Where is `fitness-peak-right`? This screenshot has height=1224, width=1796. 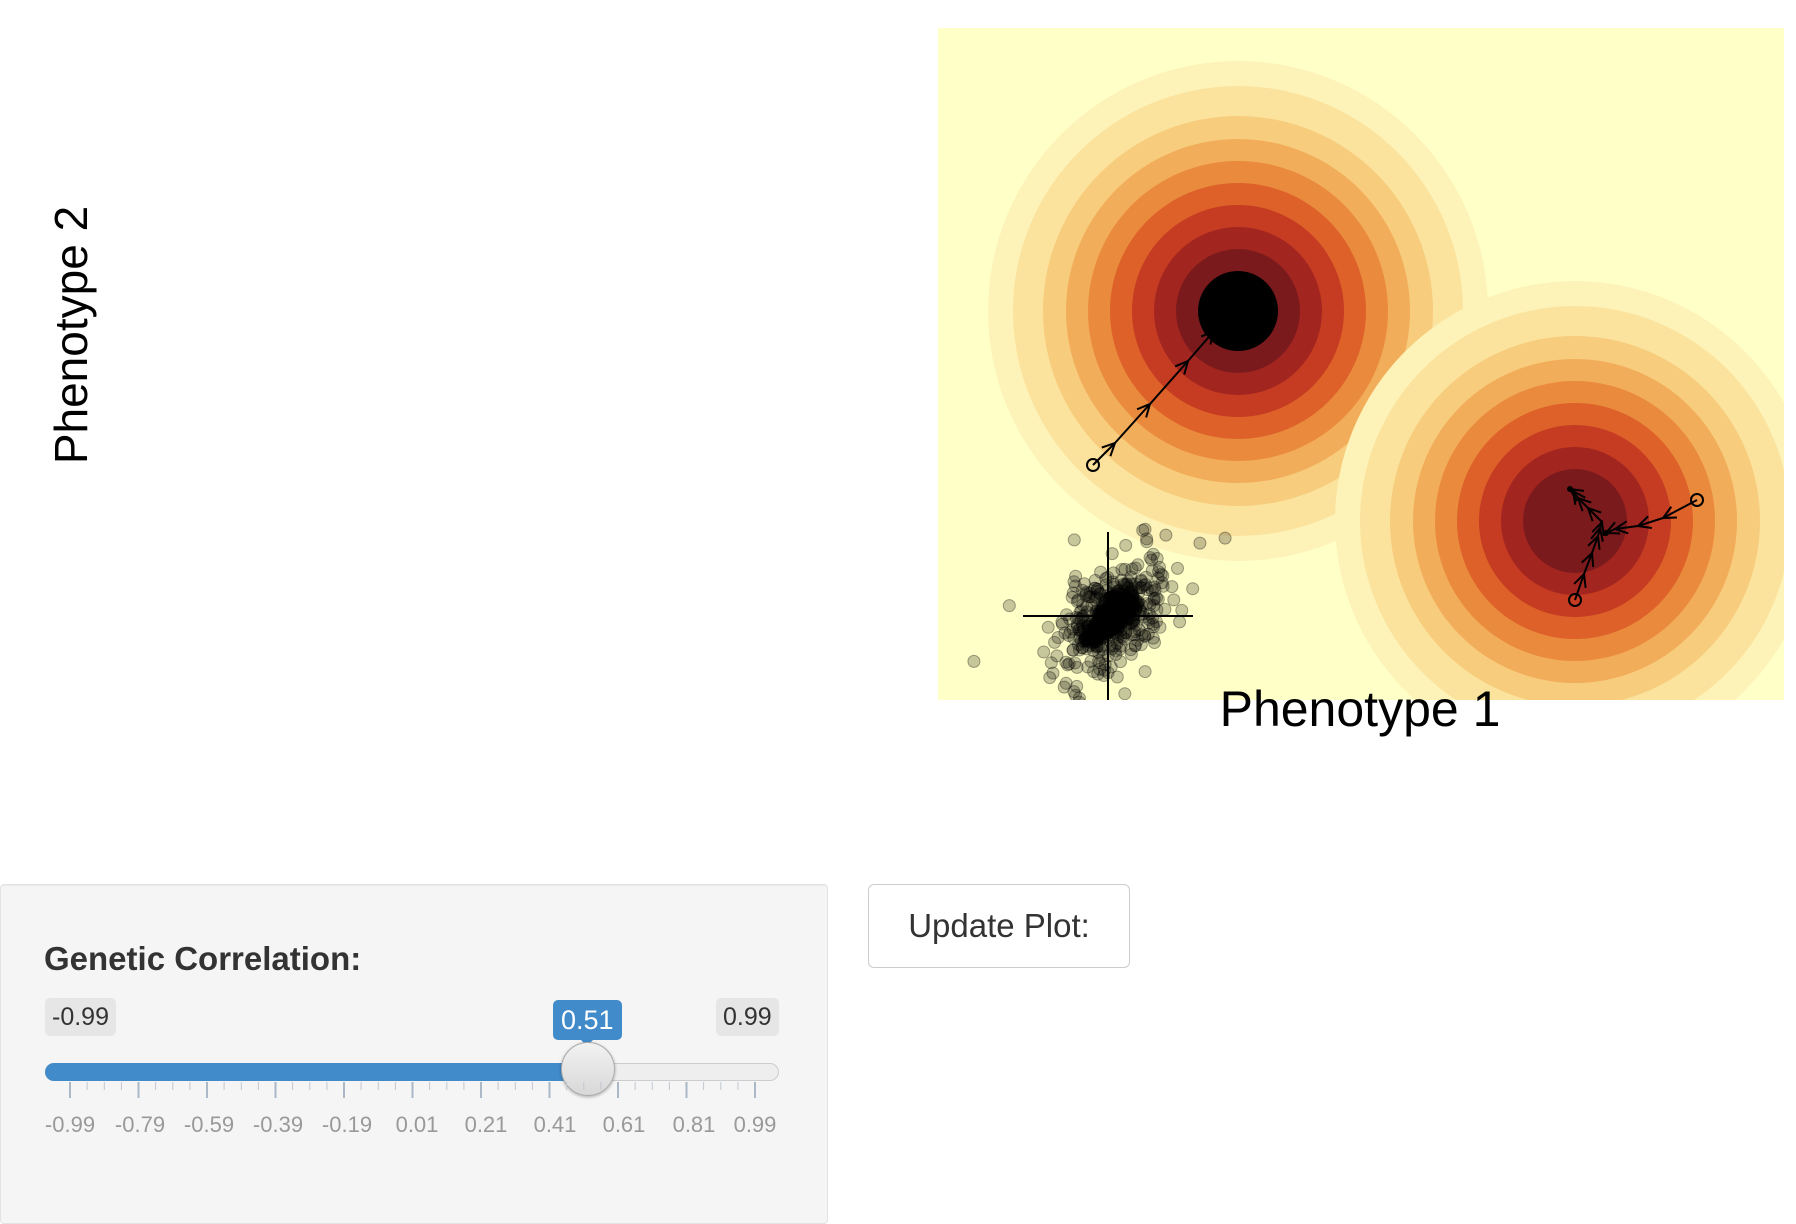 fitness-peak-right is located at coordinates (1559, 490).